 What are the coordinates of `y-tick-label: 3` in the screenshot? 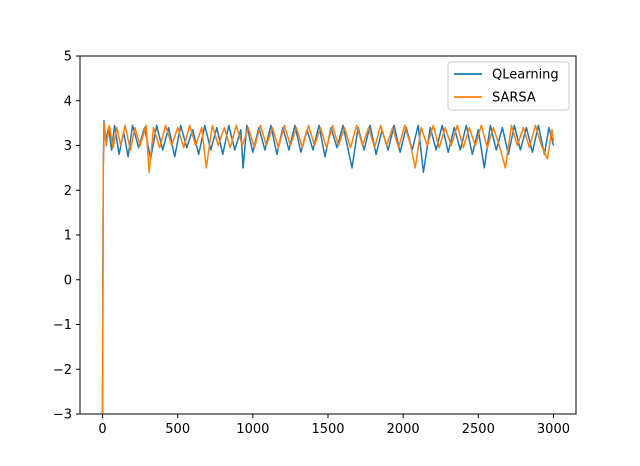 It's located at (68, 146).